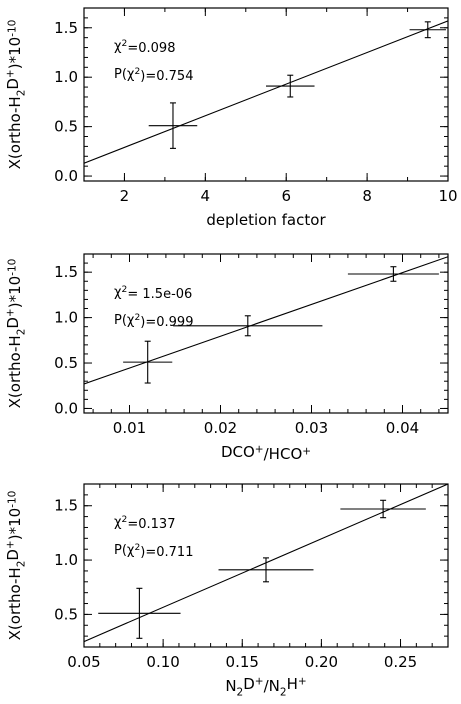 This screenshot has height=704, width=461. Describe the element at coordinates (266, 220) in the screenshot. I see `x-axis-label: depletion factor` at that location.